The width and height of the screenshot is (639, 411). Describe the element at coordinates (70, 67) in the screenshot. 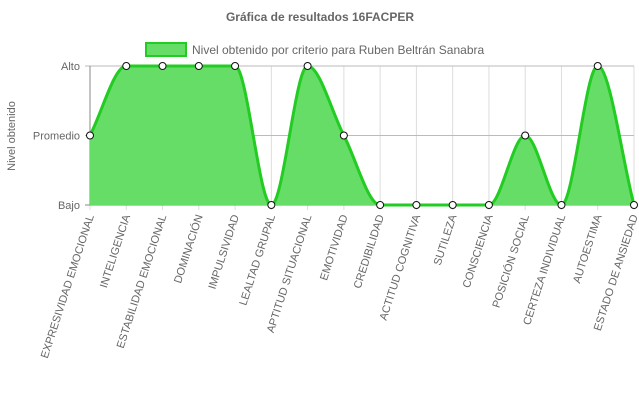

I see `y-tick-label: Alto` at that location.